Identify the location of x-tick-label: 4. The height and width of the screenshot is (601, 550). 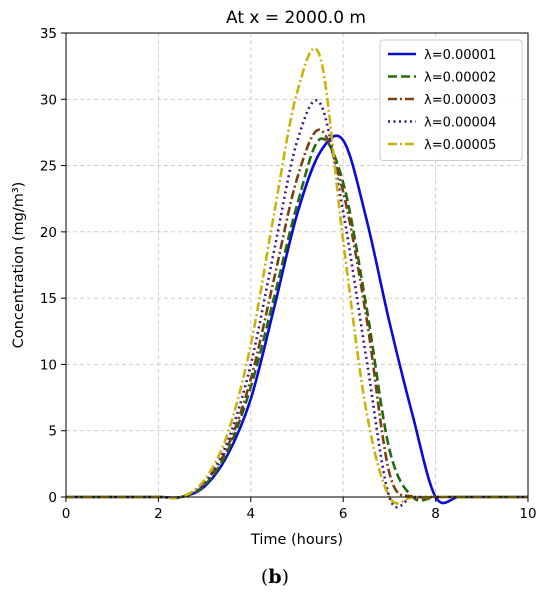
(251, 514).